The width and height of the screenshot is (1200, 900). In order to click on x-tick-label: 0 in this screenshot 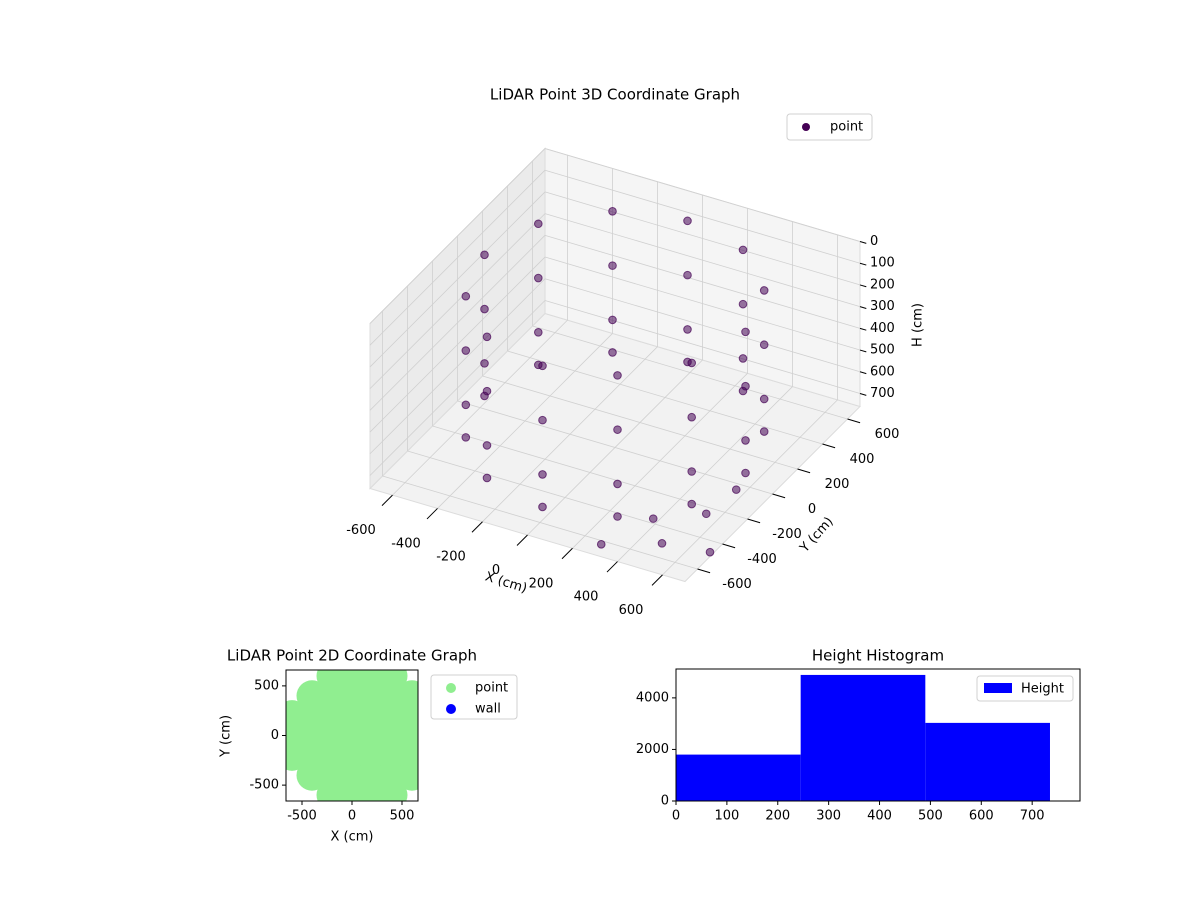, I will do `click(496, 570)`.